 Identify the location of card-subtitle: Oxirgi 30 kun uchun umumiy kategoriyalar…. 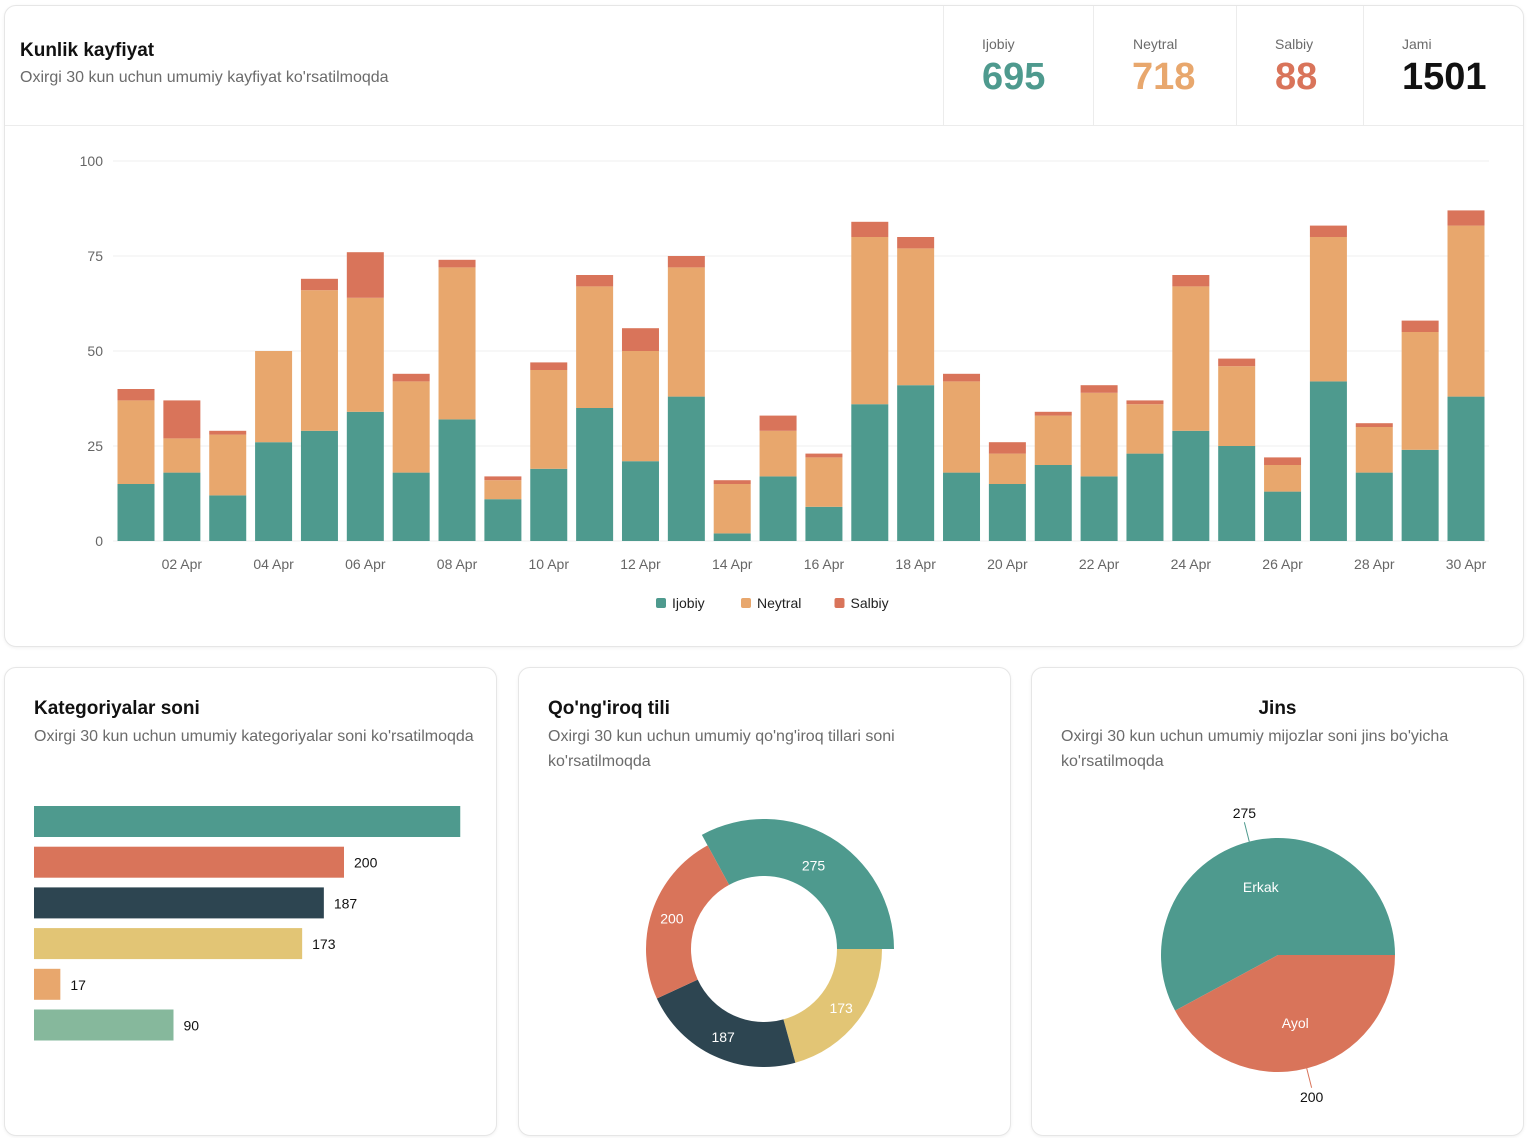
(254, 736).